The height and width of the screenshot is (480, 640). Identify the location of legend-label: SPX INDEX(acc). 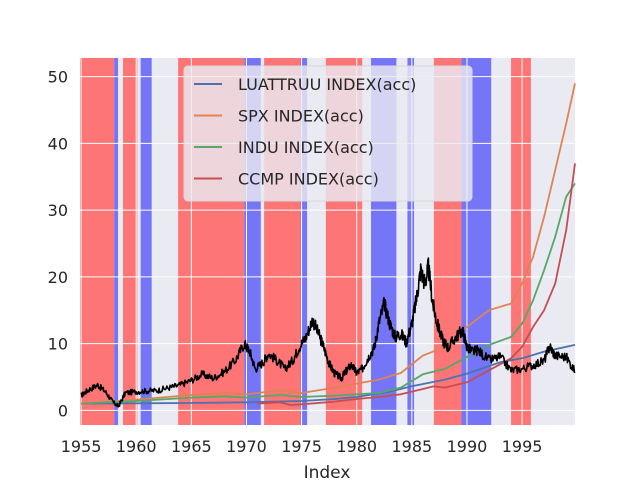
(301, 116).